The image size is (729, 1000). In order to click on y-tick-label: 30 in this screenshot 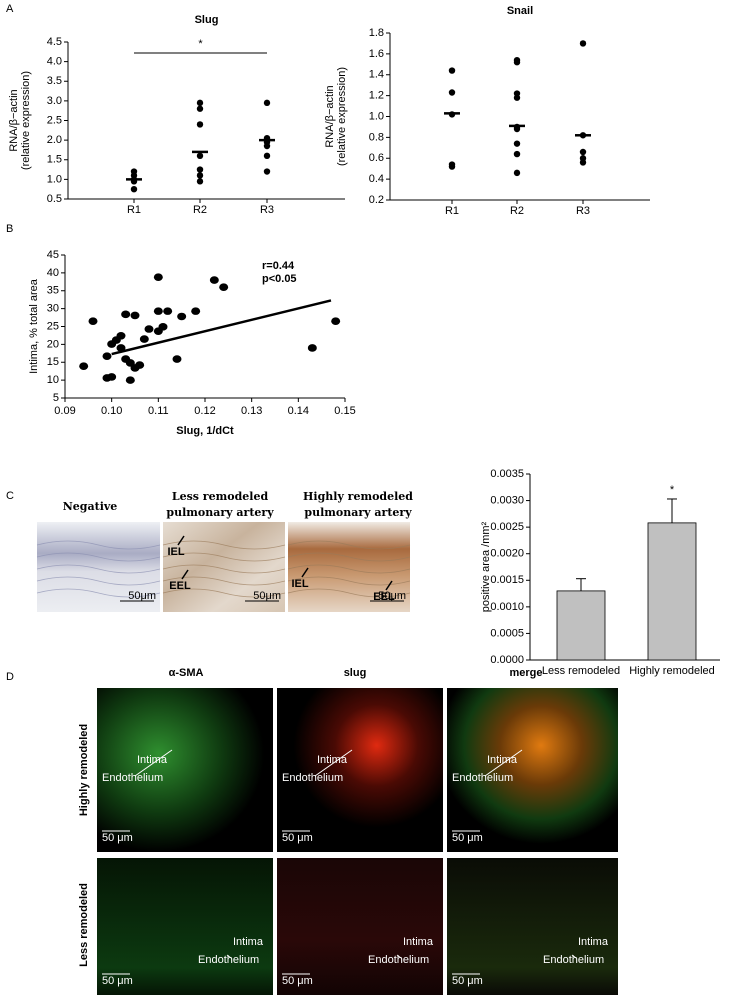, I will do `click(53, 309)`.